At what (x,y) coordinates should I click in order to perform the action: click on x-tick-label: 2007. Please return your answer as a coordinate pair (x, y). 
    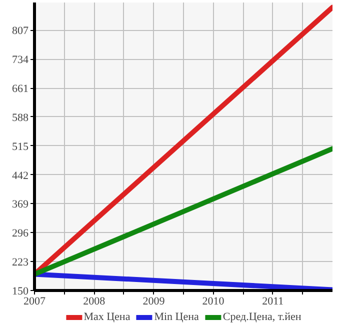
    Looking at the image, I should click on (35, 302).